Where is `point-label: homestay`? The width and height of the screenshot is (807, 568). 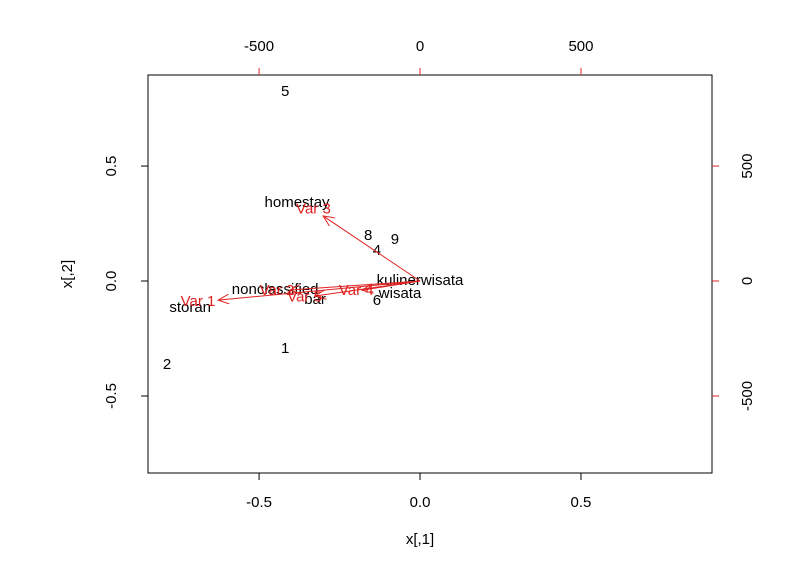 point-label: homestay is located at coordinates (298, 202).